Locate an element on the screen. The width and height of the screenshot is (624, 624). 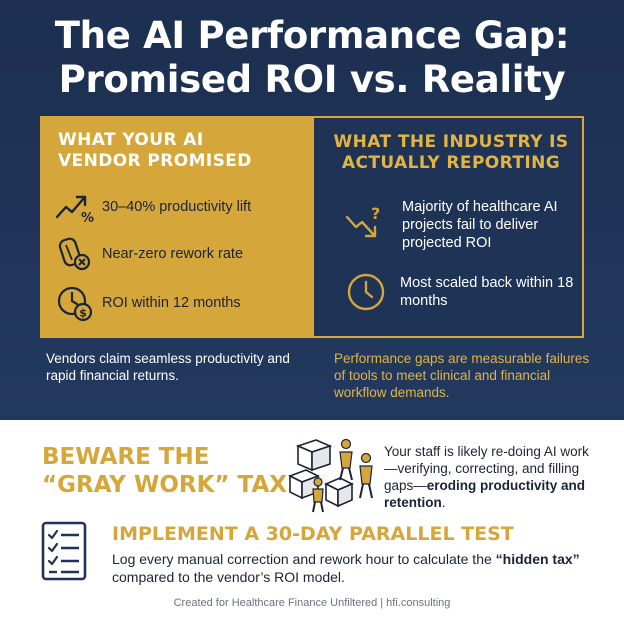
rework-icon is located at coordinates (74, 254).